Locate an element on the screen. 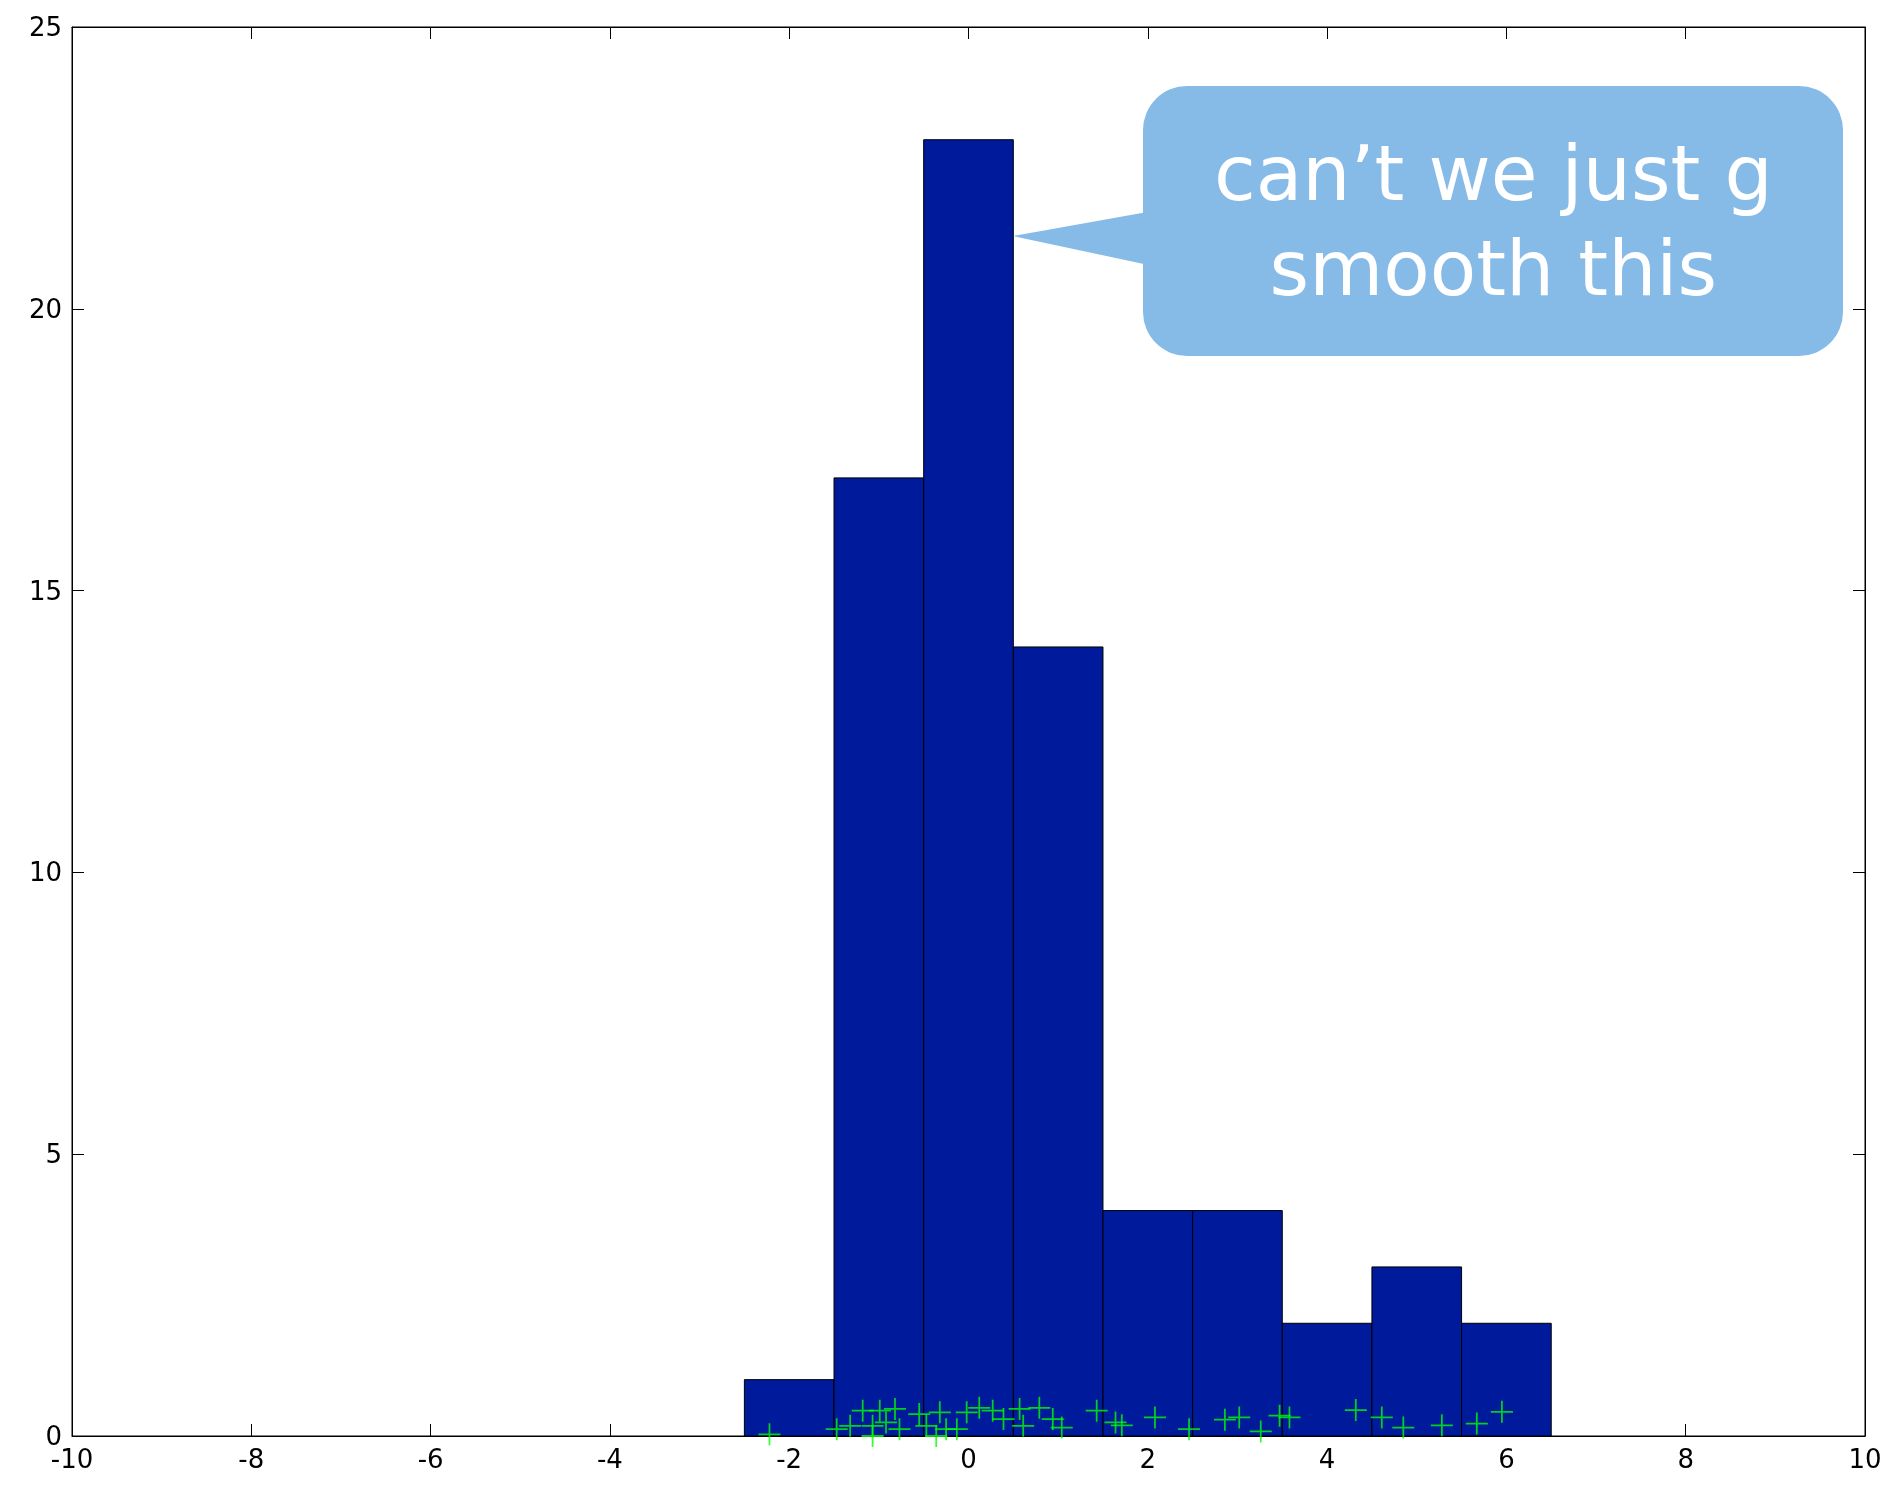 The image size is (1893, 1491). y-tick-label: 5 is located at coordinates (53, 1154).